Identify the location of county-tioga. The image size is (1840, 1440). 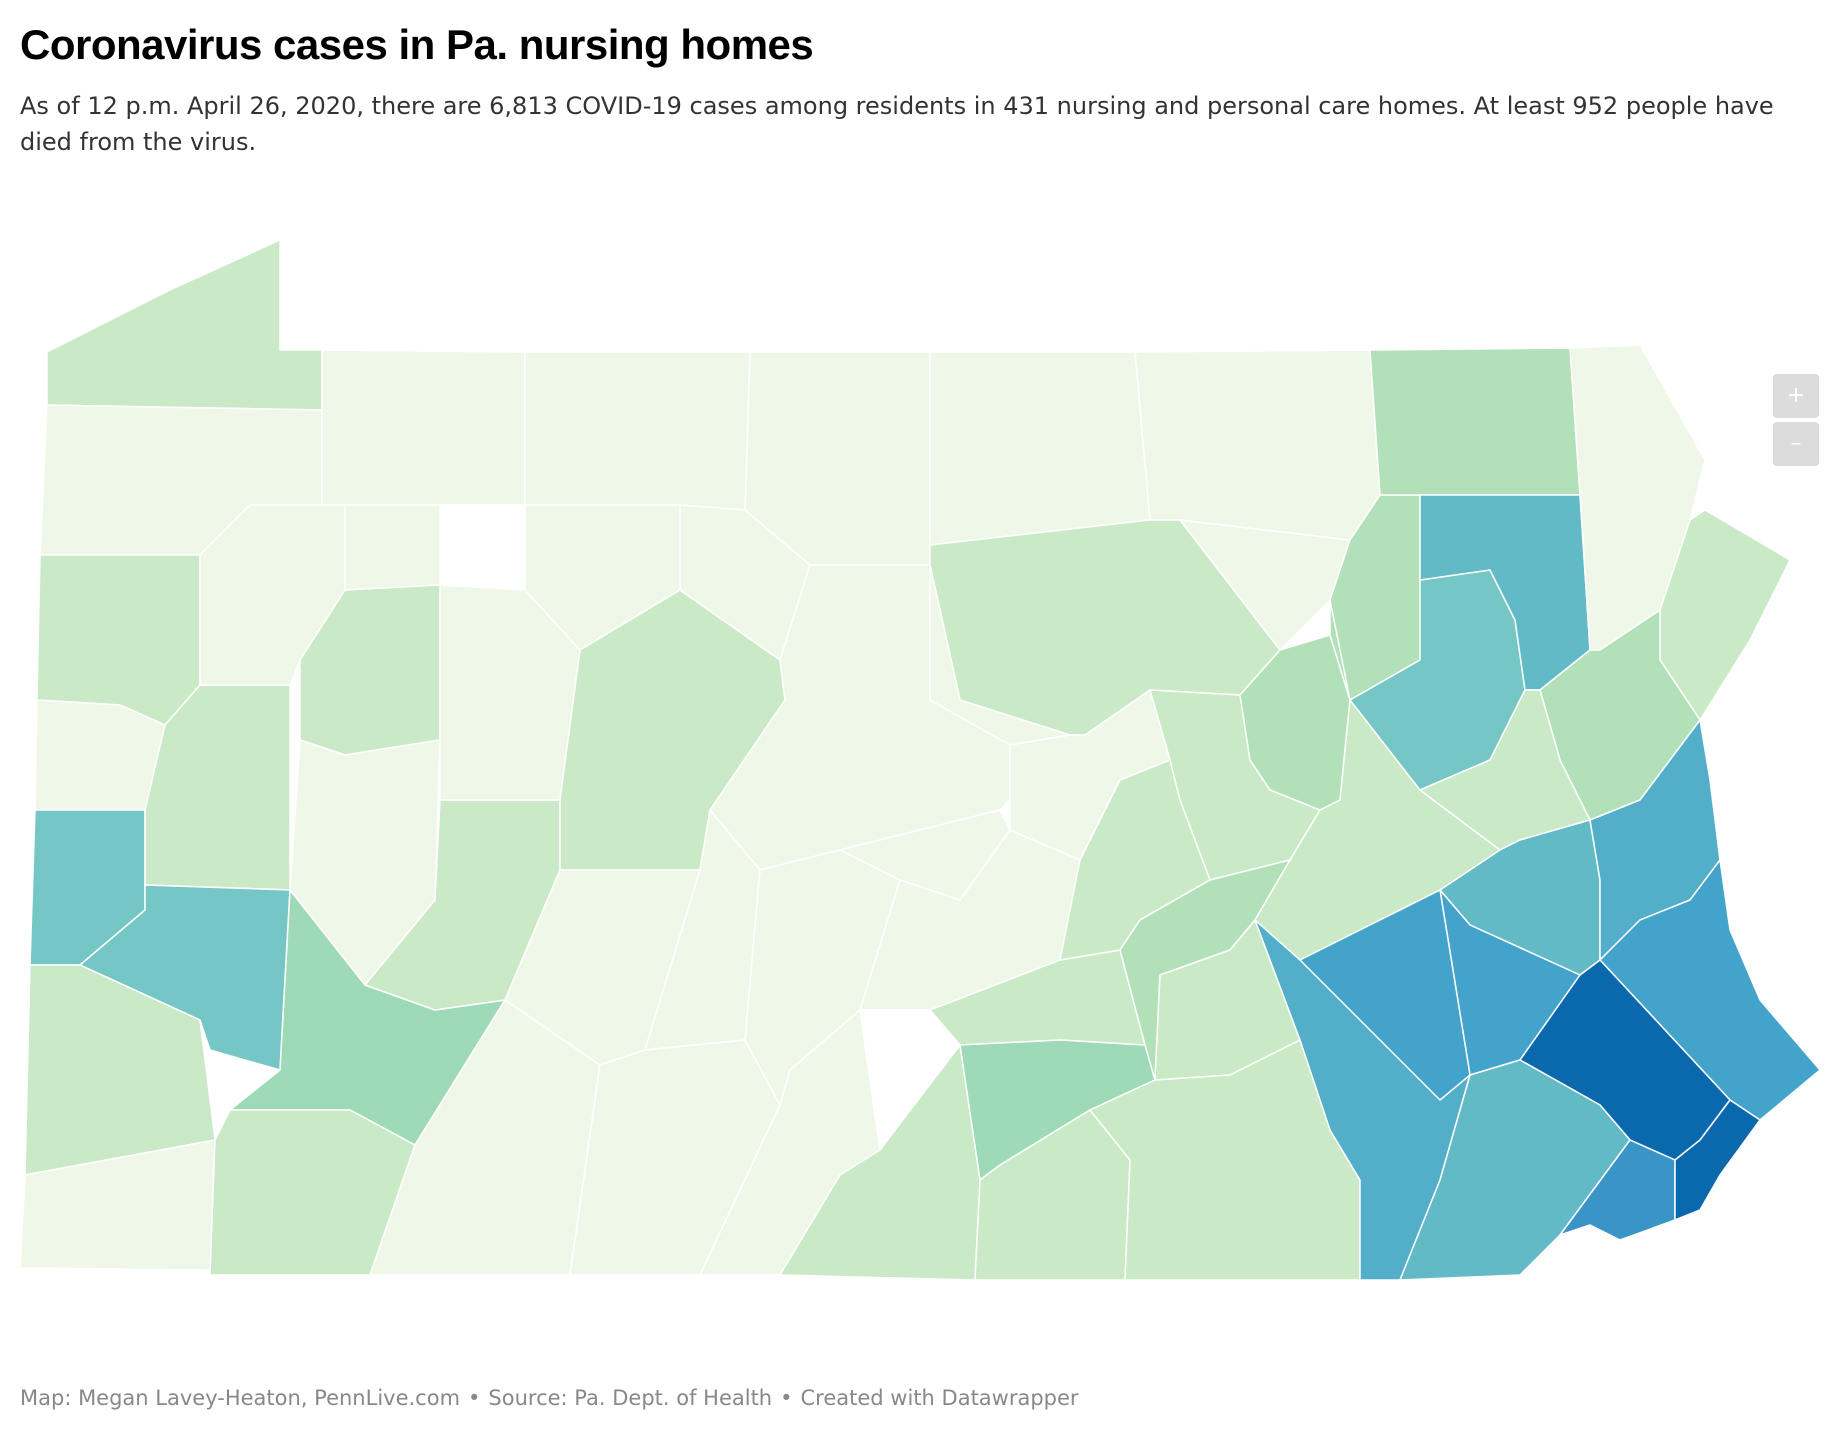
(1040, 448).